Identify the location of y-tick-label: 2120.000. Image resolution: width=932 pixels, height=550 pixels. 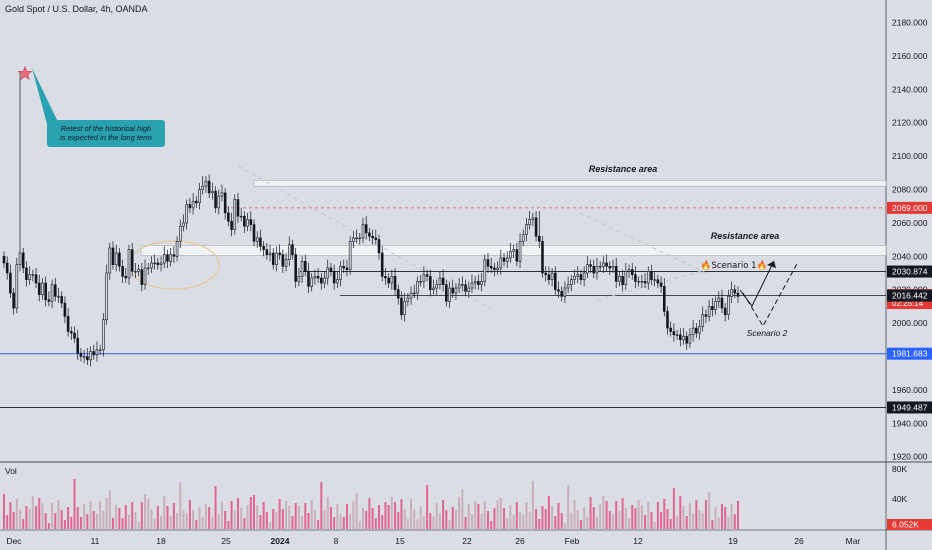
(910, 123).